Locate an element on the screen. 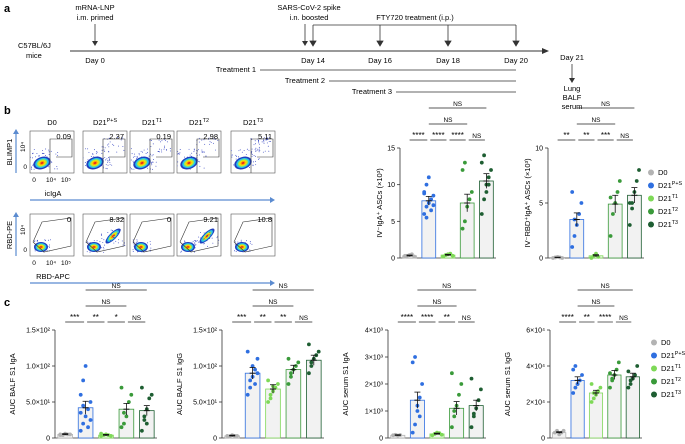 This screenshot has height=444, width=685. y-axis-label: IV⁻RBD⁺IgA⁺ ASCs (×10³) is located at coordinates (527, 203).